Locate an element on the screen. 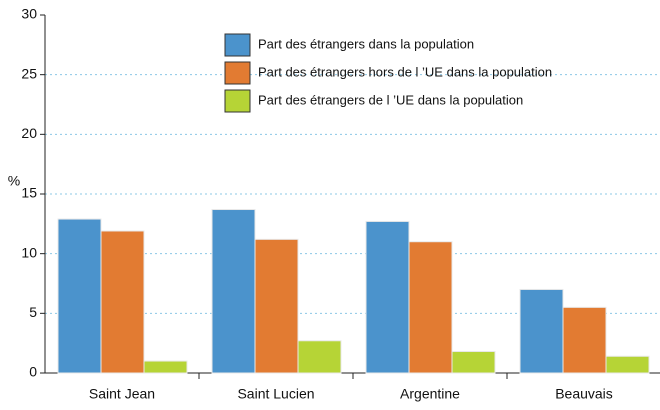 Image resolution: width=660 pixels, height=410 pixels. y-axis-label: % is located at coordinates (14, 181).